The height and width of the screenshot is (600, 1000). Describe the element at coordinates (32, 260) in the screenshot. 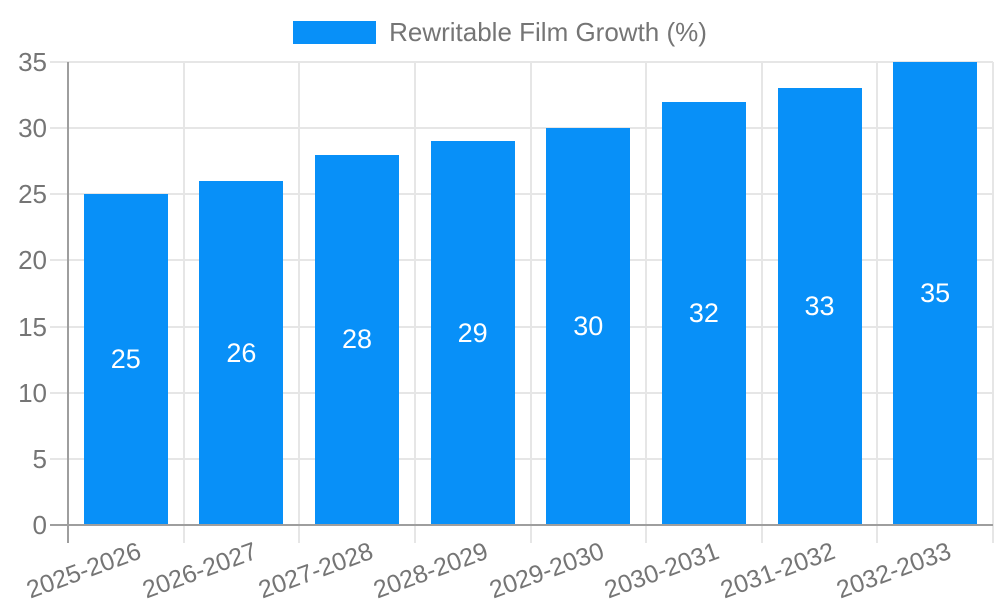

I see `y-tick-label: 20` at that location.